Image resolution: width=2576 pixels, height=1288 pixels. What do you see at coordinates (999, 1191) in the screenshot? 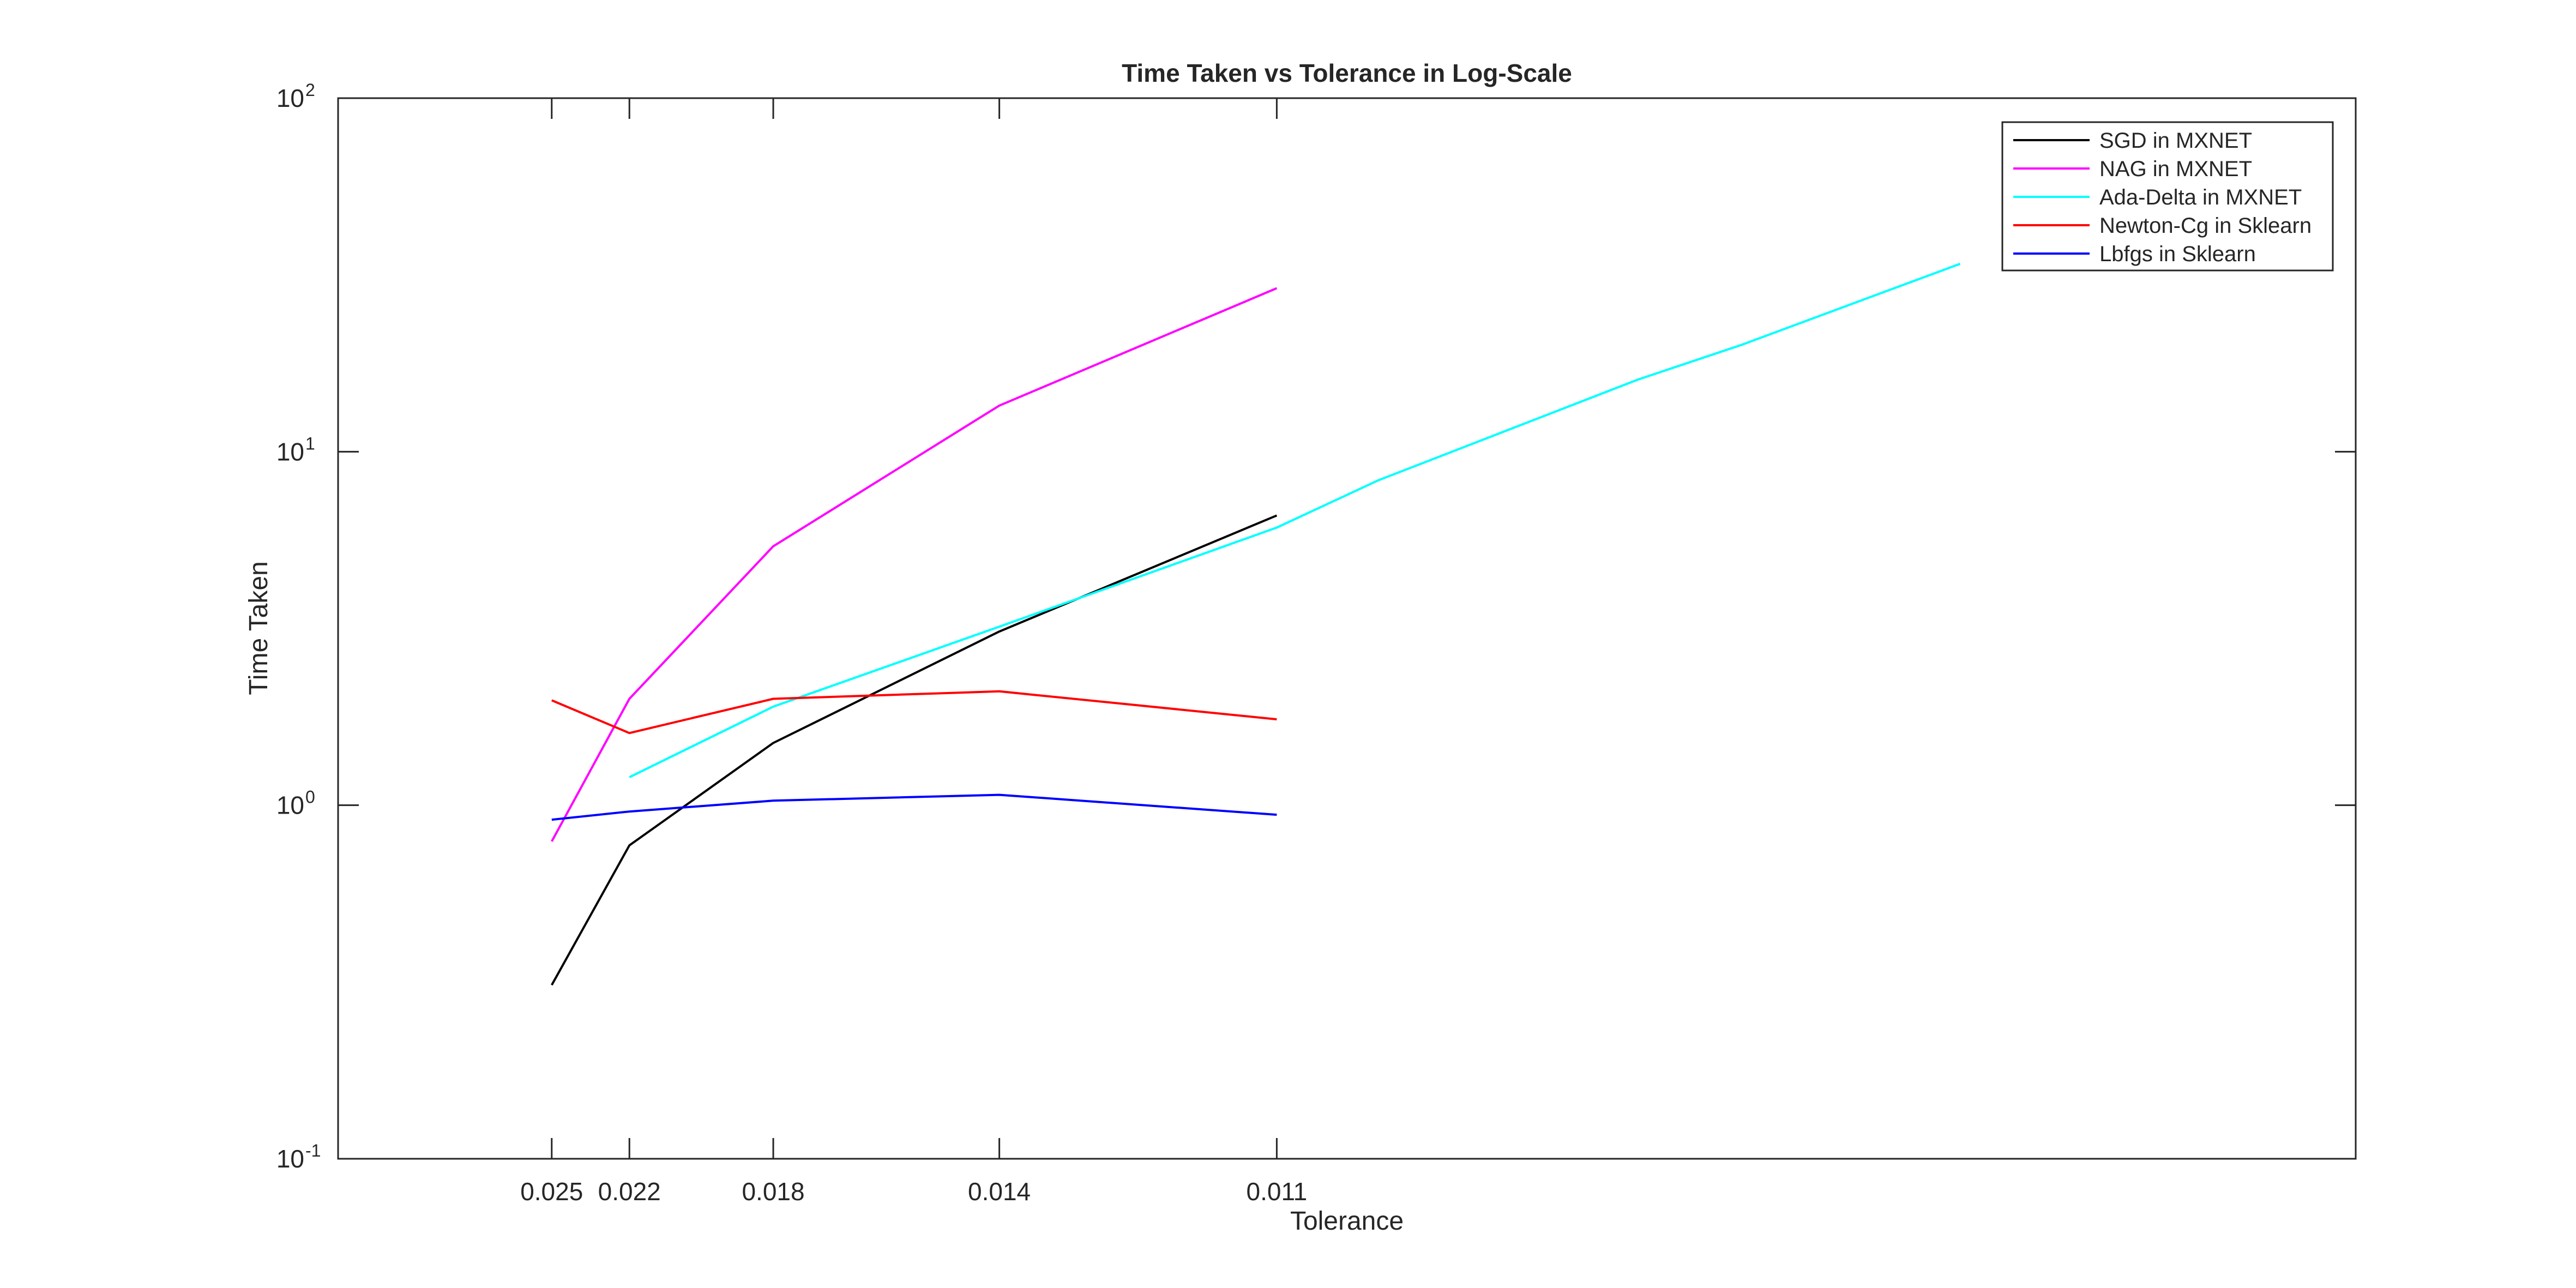
I see `x-tick-label: 0.014` at bounding box center [999, 1191].